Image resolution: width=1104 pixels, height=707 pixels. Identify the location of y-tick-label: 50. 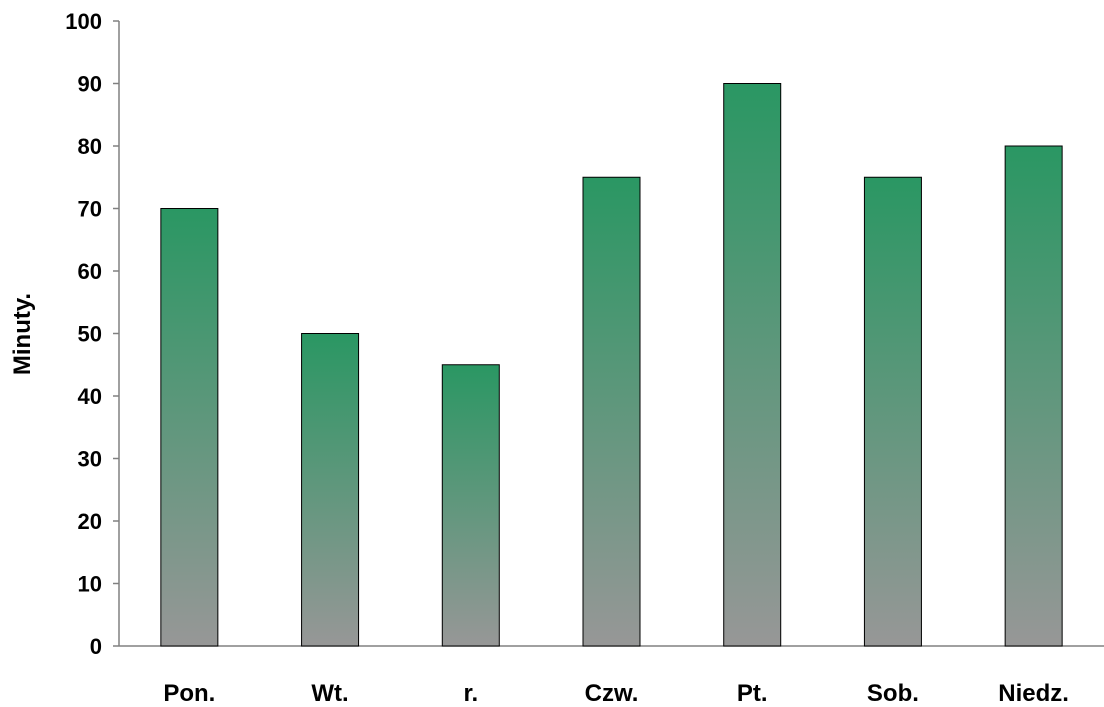
(90, 334).